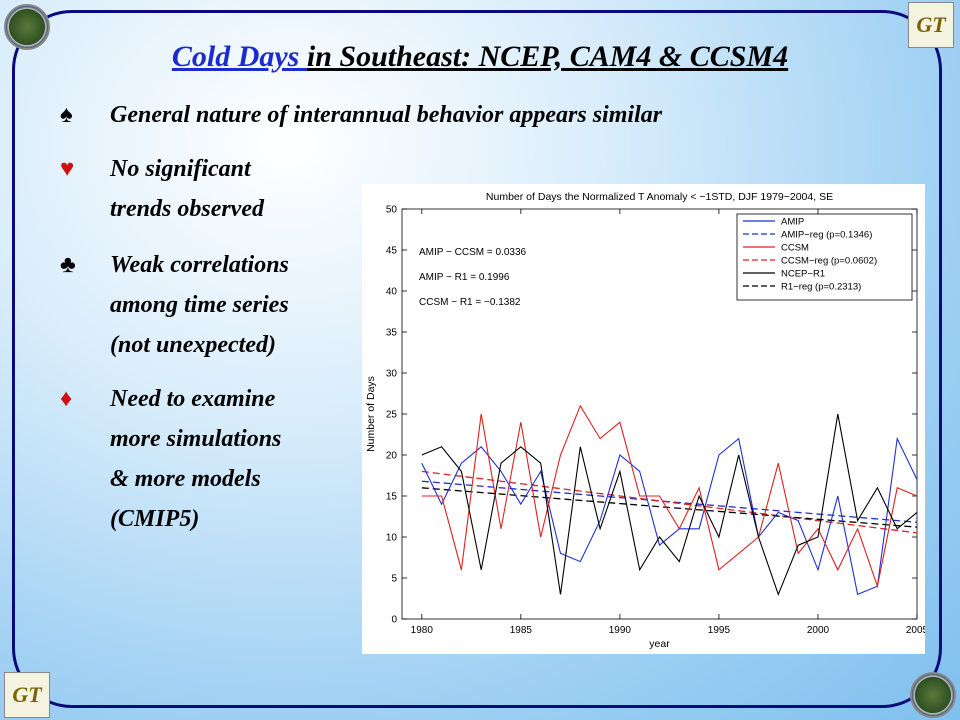 The width and height of the screenshot is (960, 720). What do you see at coordinates (394, 579) in the screenshot?
I see `y-tick-label: 5` at bounding box center [394, 579].